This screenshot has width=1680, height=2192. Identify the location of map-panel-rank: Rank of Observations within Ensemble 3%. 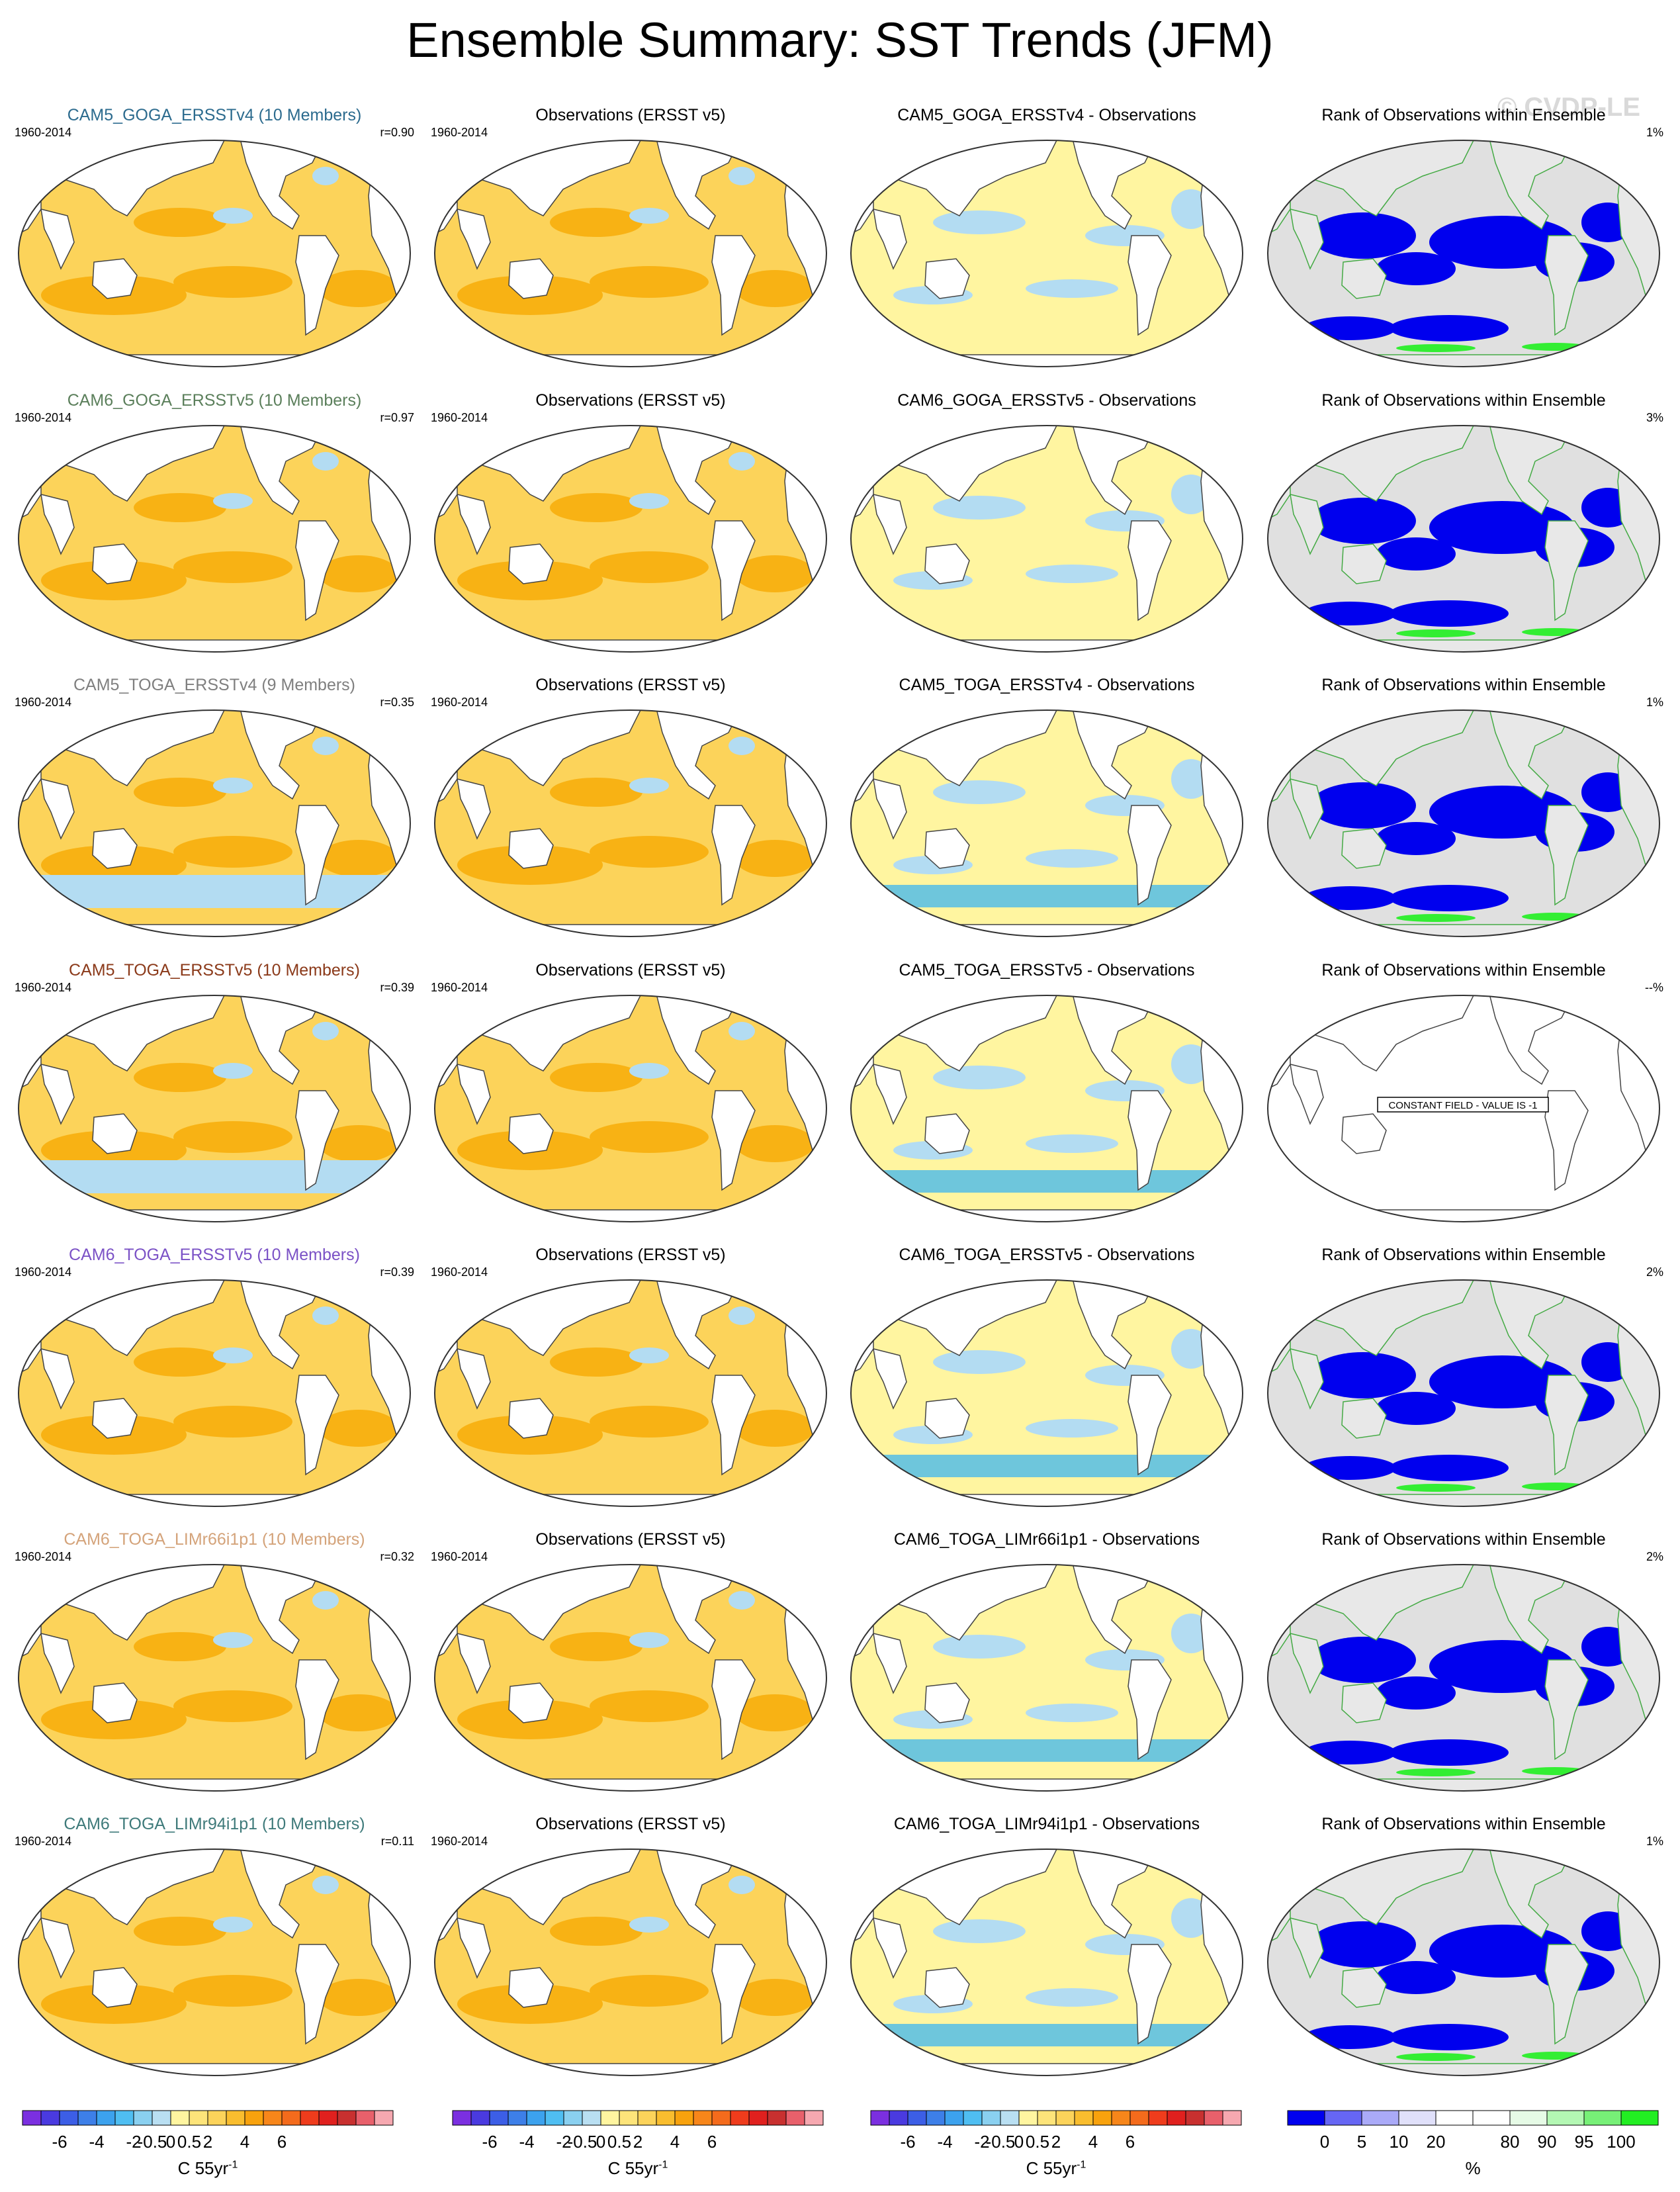
(1464, 524).